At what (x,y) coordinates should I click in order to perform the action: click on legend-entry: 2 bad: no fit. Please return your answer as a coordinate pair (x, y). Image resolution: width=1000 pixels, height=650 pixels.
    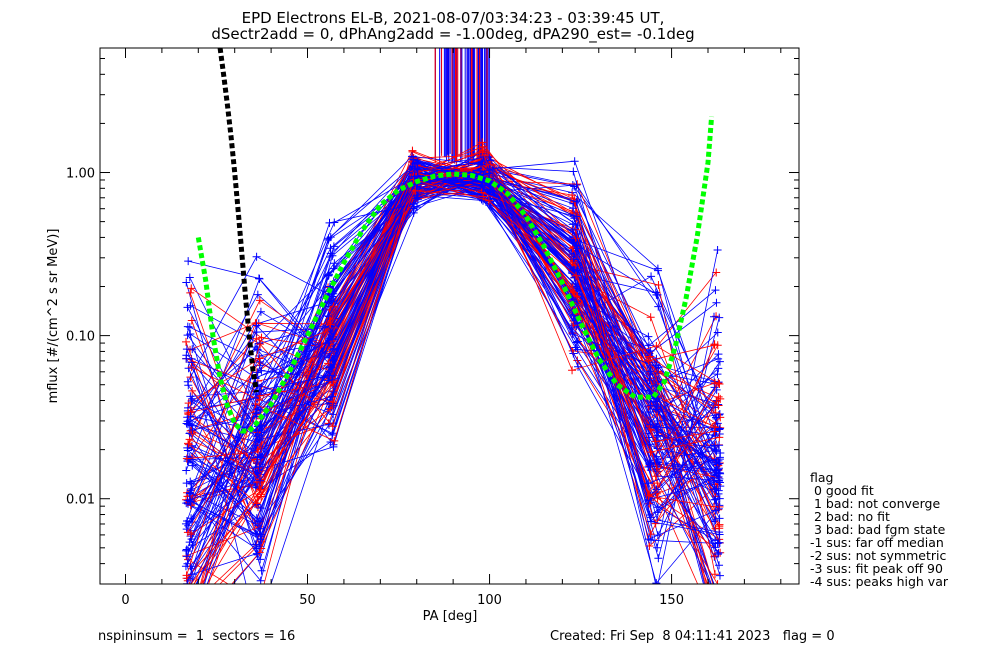
    Looking at the image, I should click on (850, 516).